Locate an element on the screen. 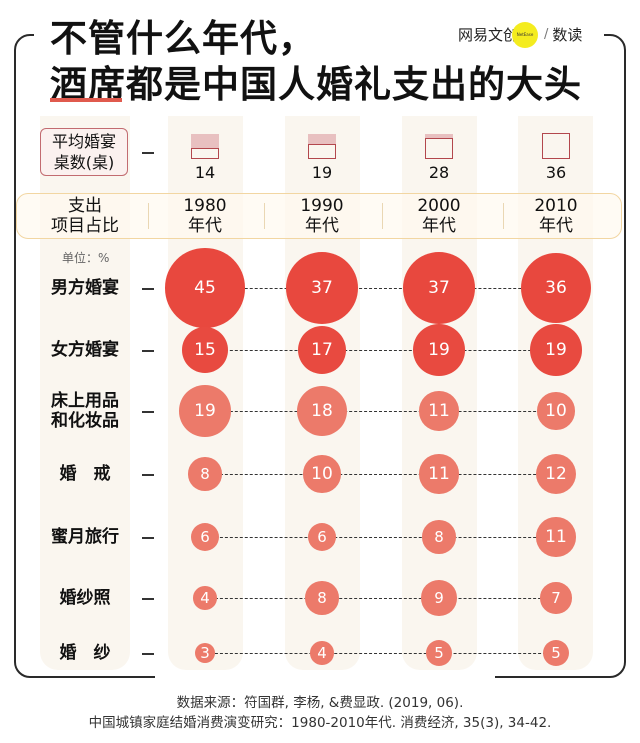 This screenshot has width=640, height=743. decade-header-band is located at coordinates (319, 216).